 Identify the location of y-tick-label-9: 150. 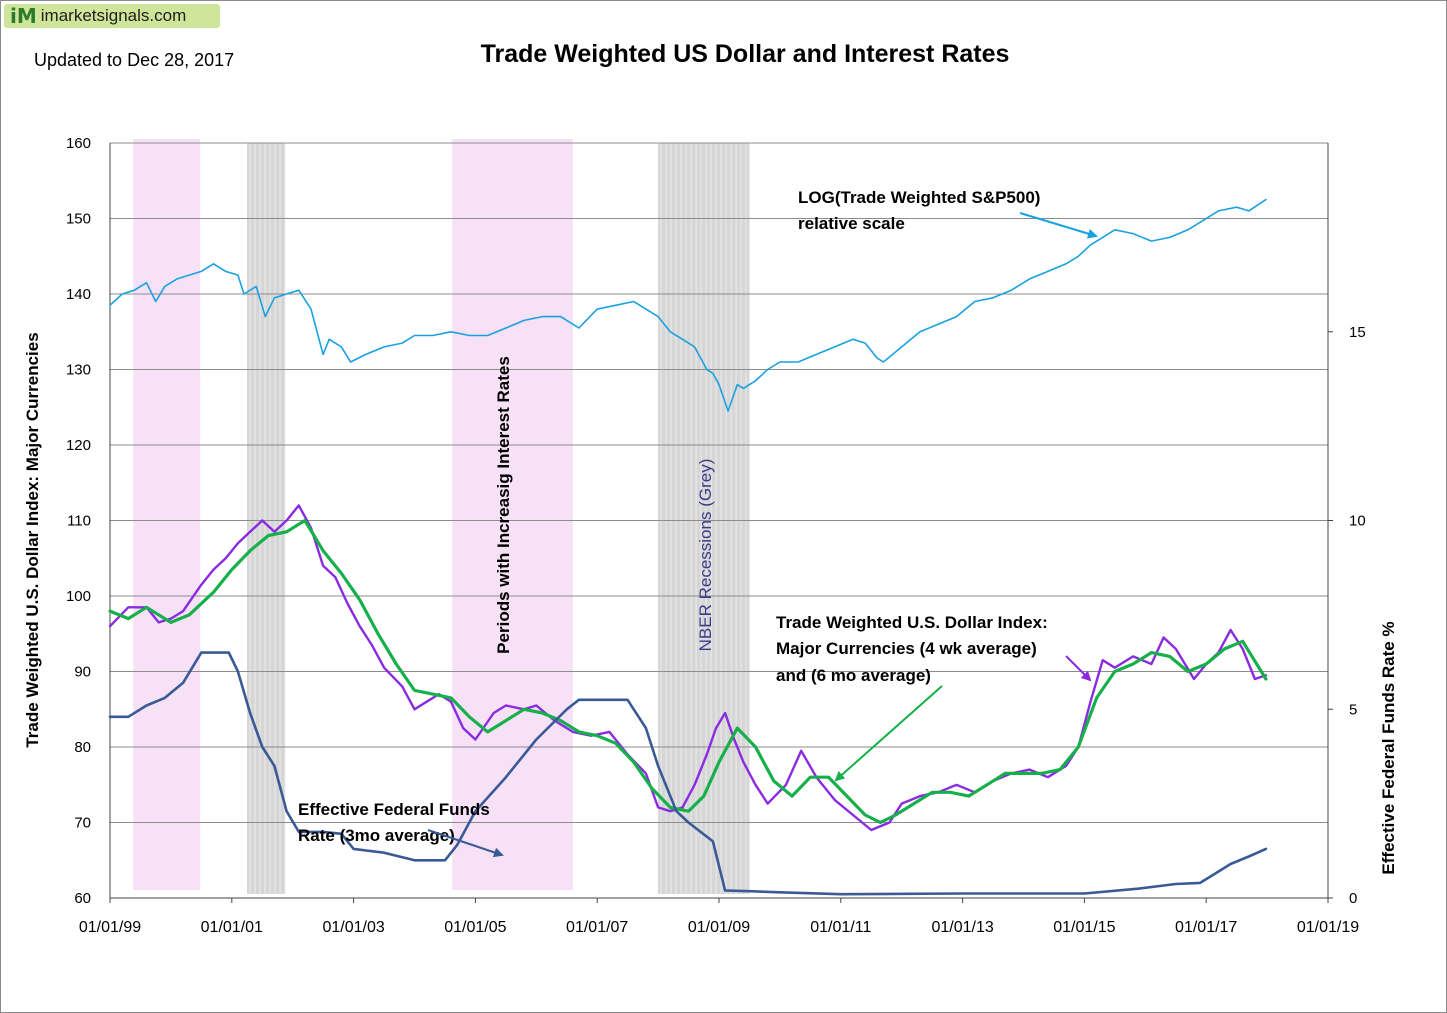
(78, 219).